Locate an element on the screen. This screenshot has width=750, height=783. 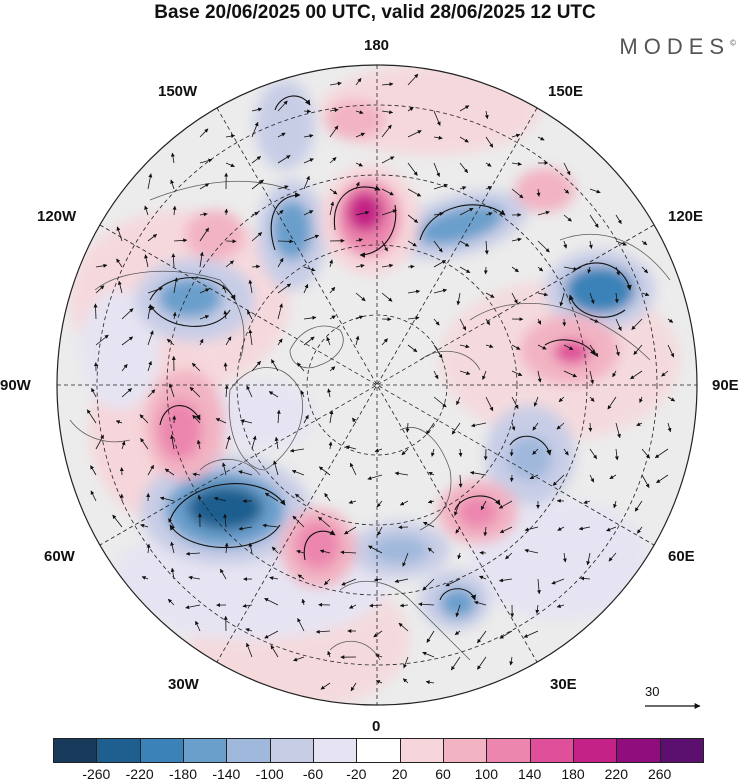
lon-label-0: 0 is located at coordinates (376, 726).